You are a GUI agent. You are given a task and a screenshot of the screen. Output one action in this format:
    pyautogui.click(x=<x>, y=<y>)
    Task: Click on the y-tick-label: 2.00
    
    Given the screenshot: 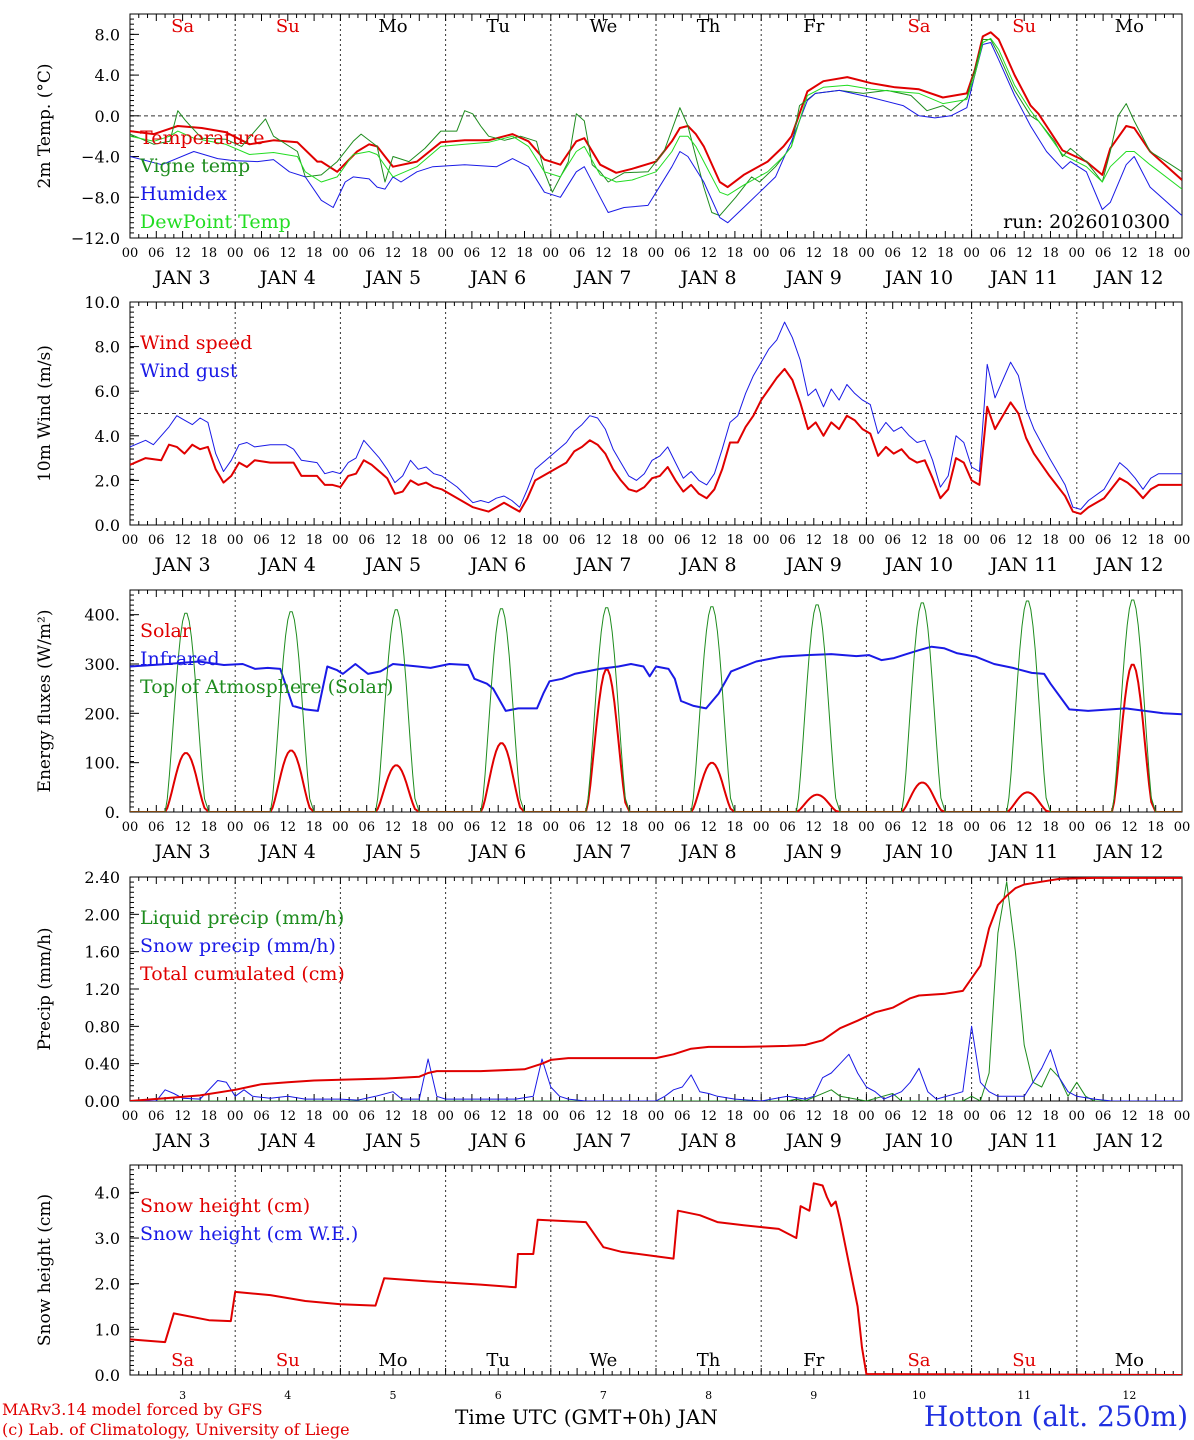 What is the action you would take?
    pyautogui.click(x=102, y=914)
    